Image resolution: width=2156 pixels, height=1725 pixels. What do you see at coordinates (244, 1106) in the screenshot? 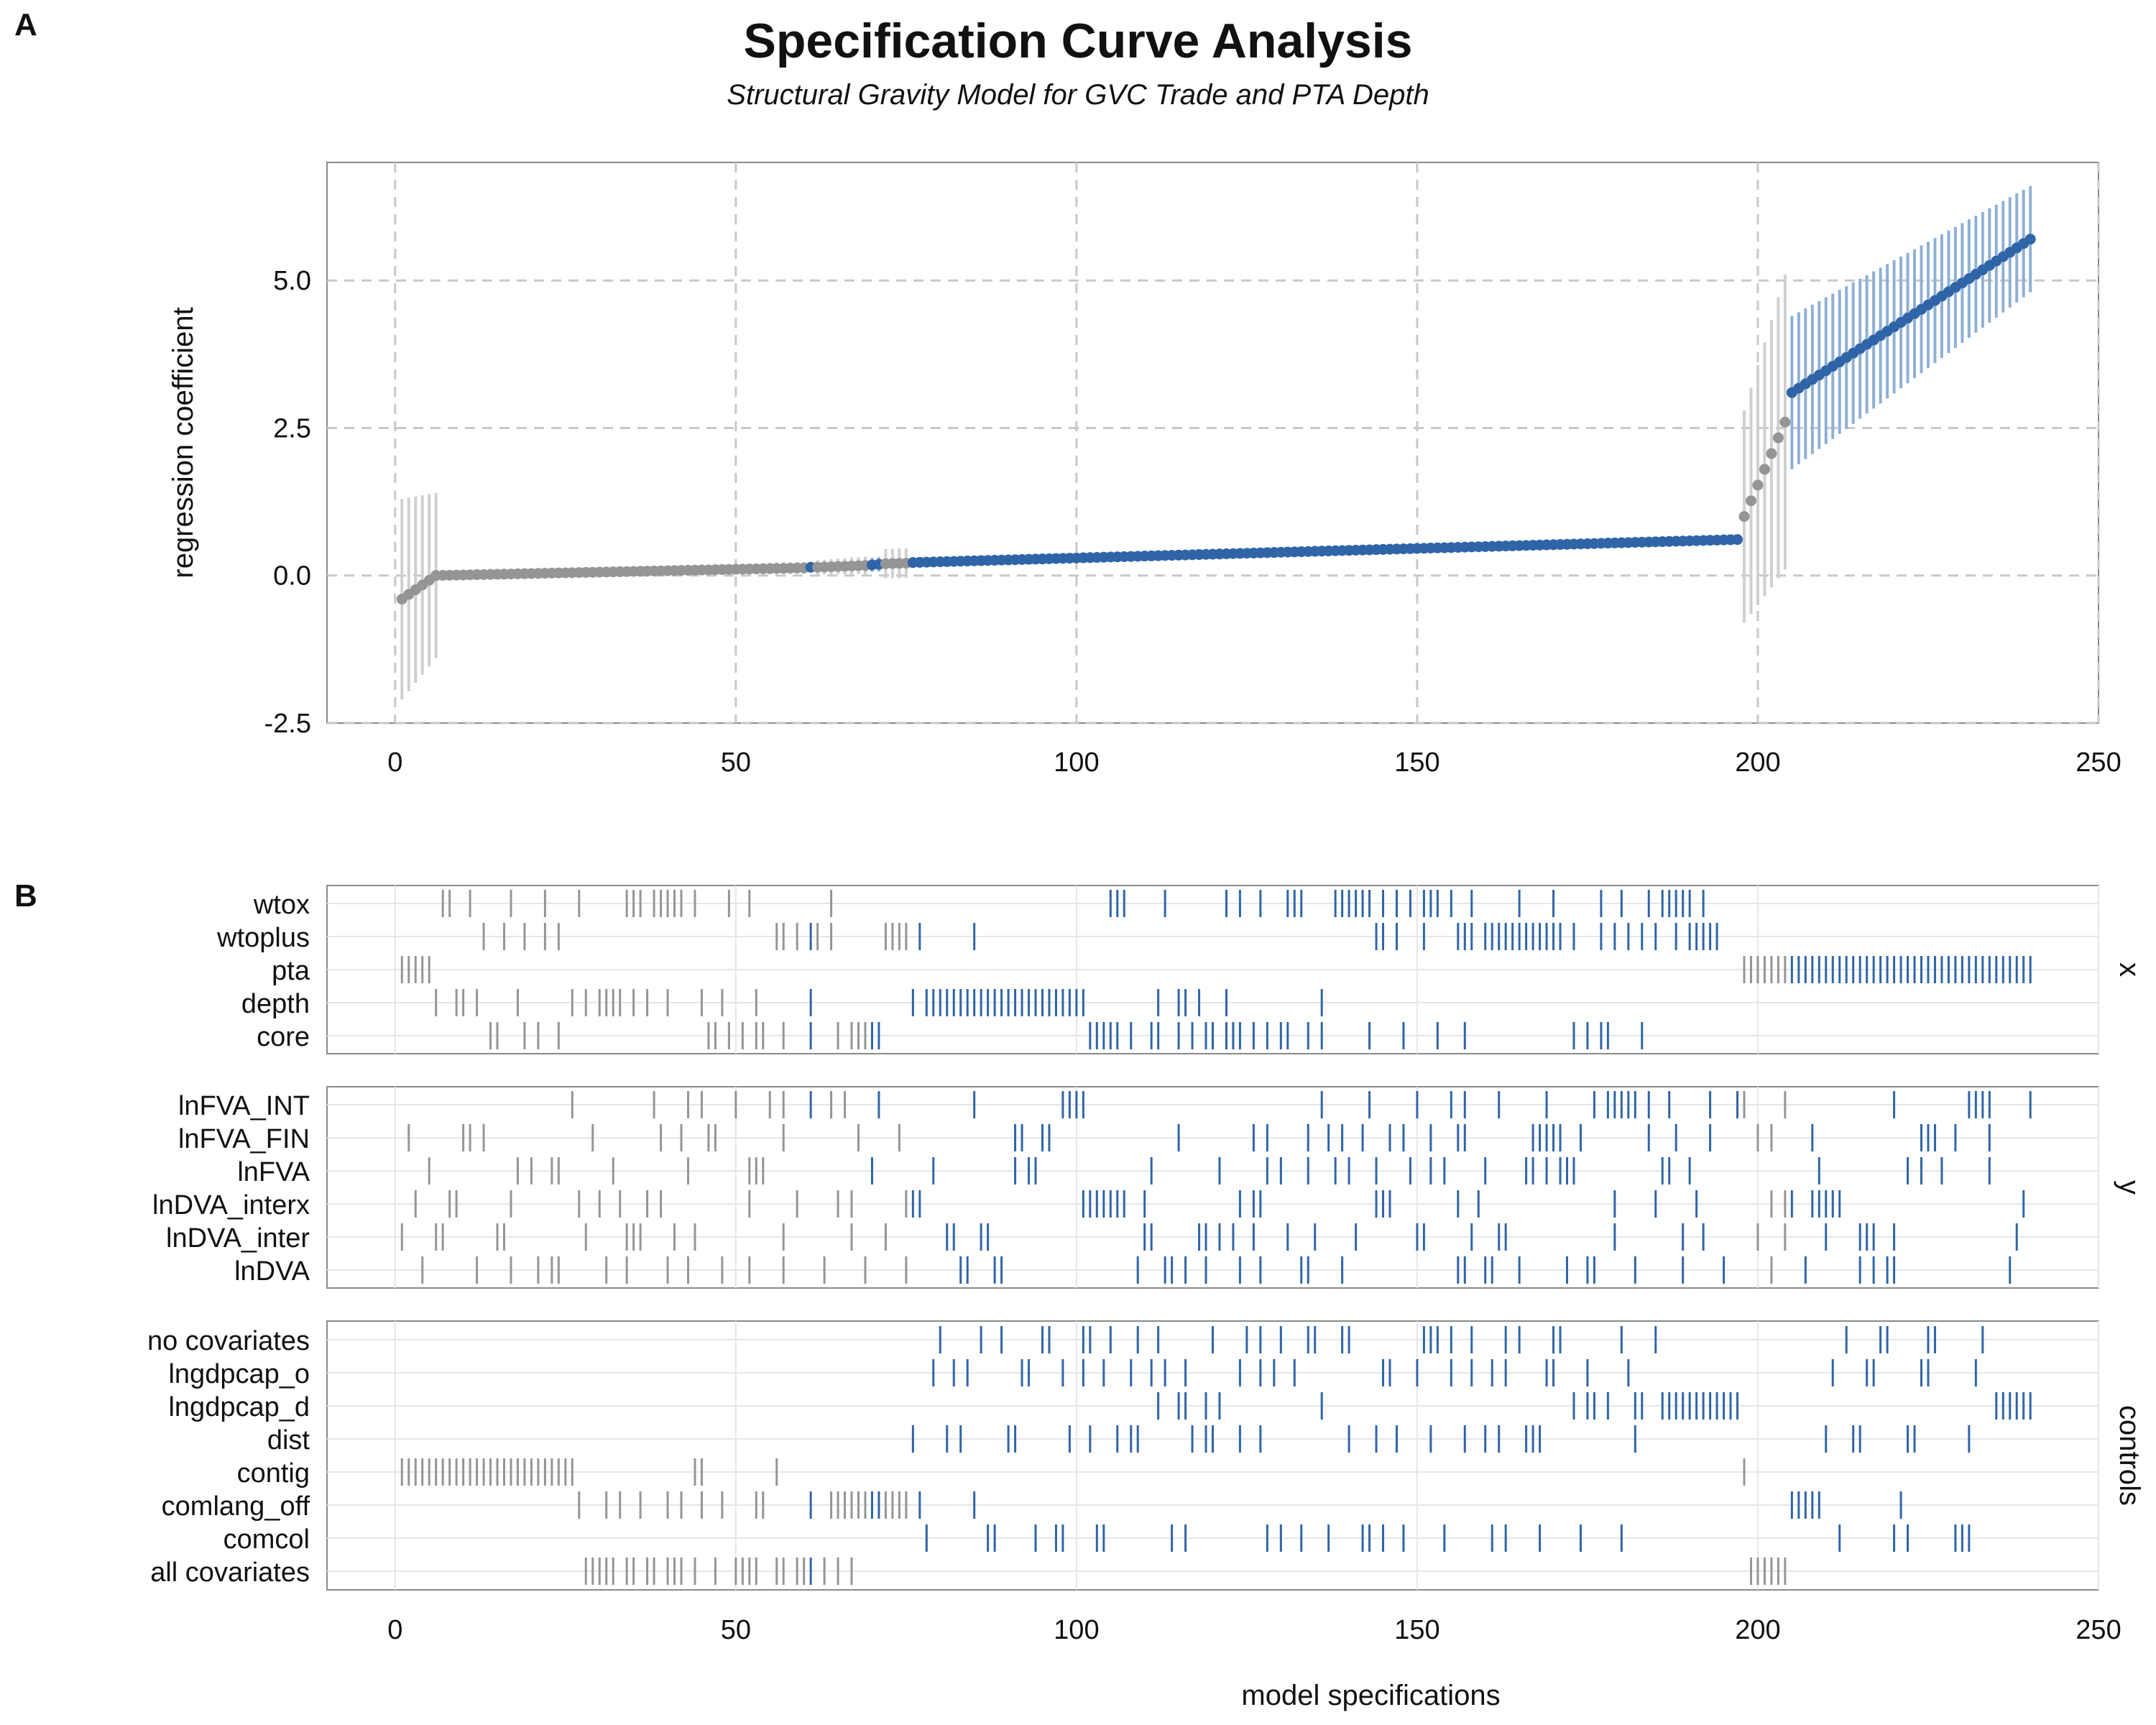
I see `facet-row-label: lnFVA_INT` at bounding box center [244, 1106].